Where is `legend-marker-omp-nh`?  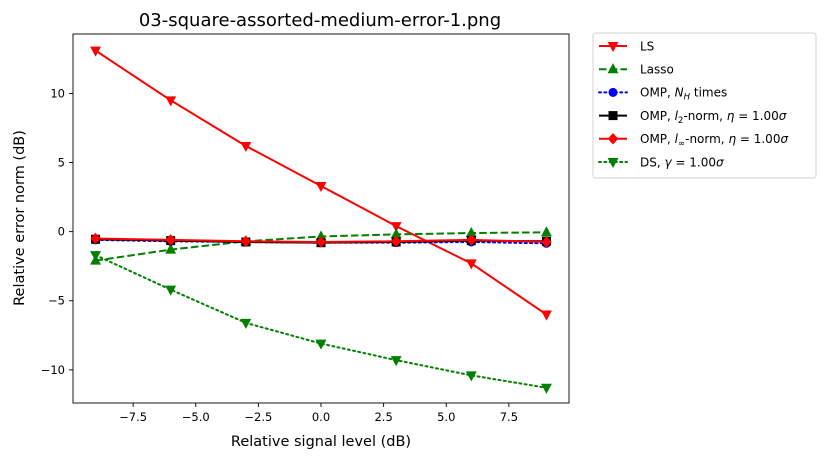
legend-marker-omp-nh is located at coordinates (613, 92).